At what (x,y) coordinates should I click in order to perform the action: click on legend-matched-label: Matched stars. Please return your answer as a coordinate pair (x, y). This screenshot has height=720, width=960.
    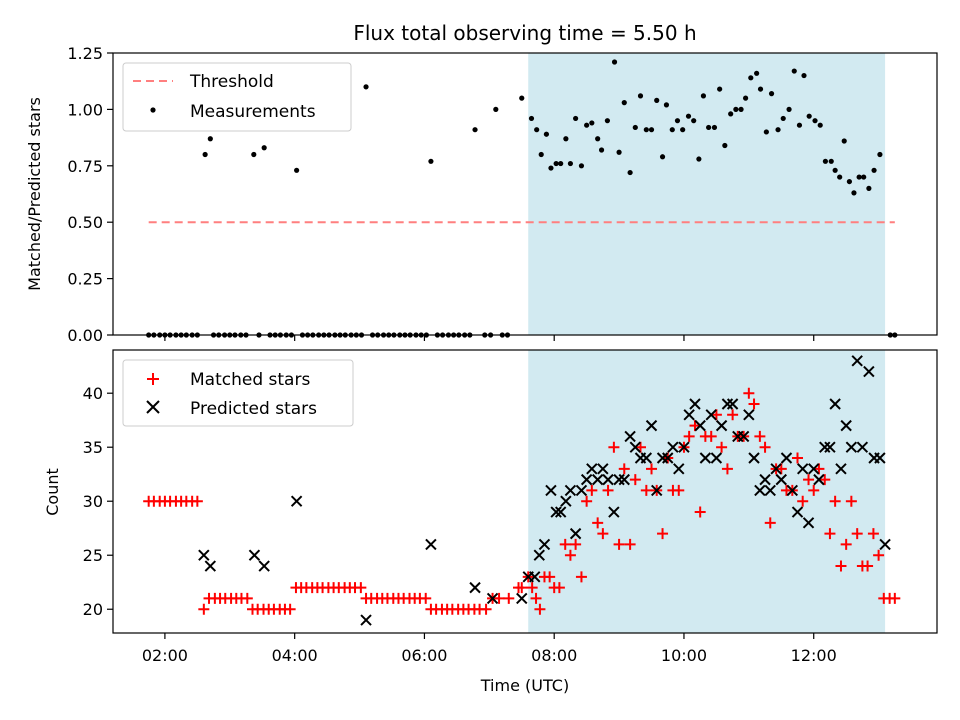
    Looking at the image, I should click on (250, 380).